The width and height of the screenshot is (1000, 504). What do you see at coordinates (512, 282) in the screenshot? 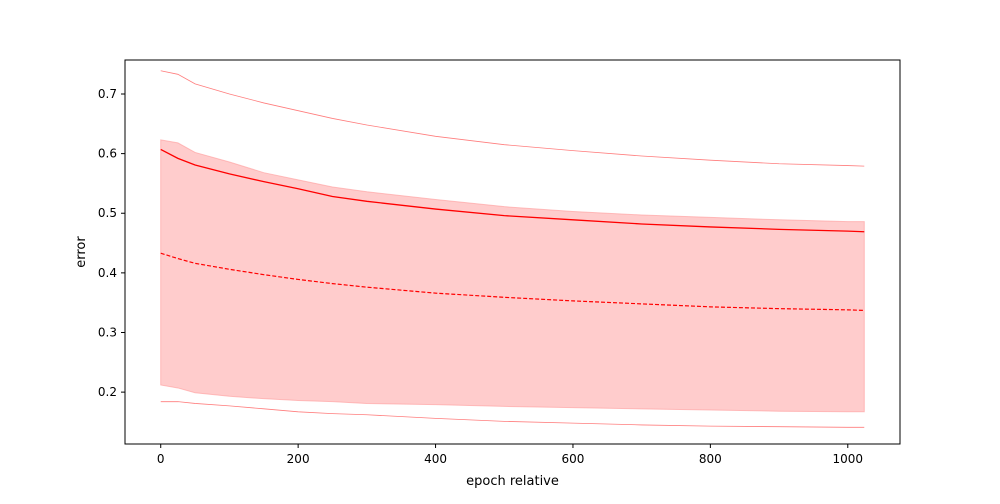
I see `series-median-line` at bounding box center [512, 282].